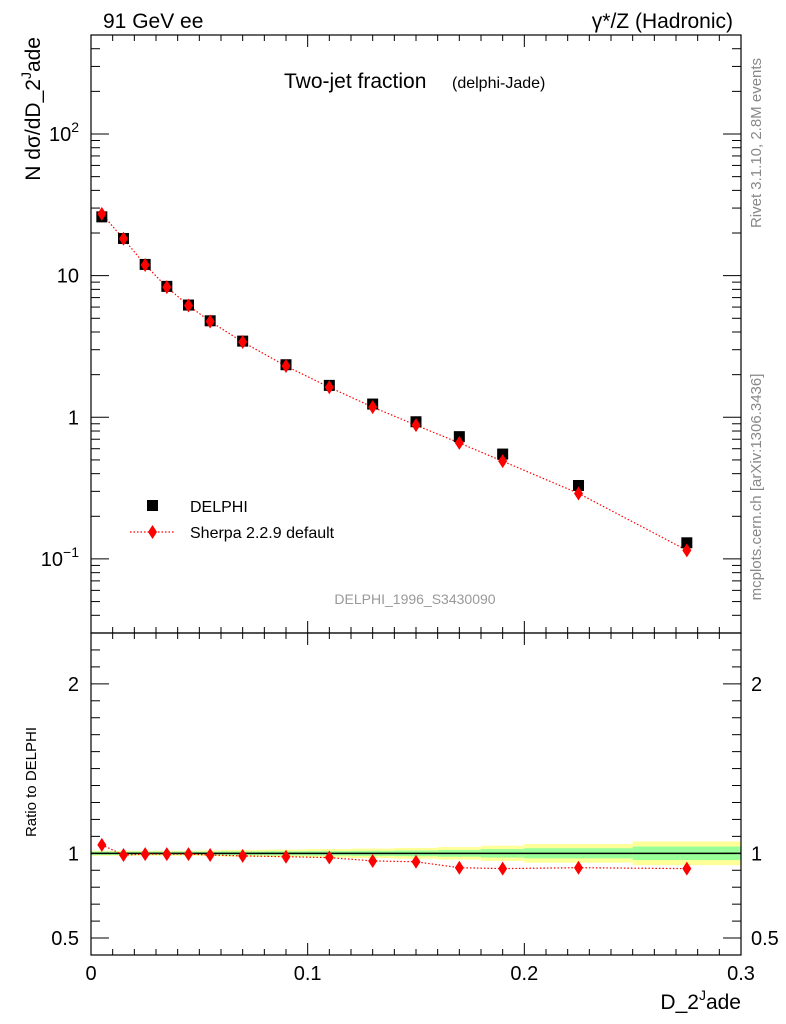  What do you see at coordinates (355, 81) in the screenshot?
I see `chart-title: Two-jet fraction` at bounding box center [355, 81].